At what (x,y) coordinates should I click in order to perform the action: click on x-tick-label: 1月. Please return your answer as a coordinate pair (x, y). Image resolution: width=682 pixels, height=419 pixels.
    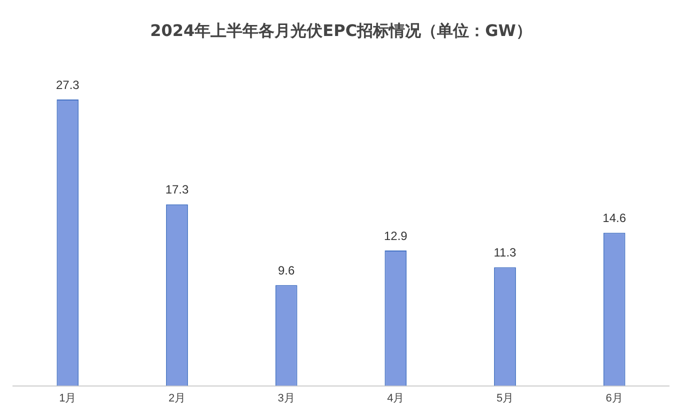
    Looking at the image, I should click on (67, 398).